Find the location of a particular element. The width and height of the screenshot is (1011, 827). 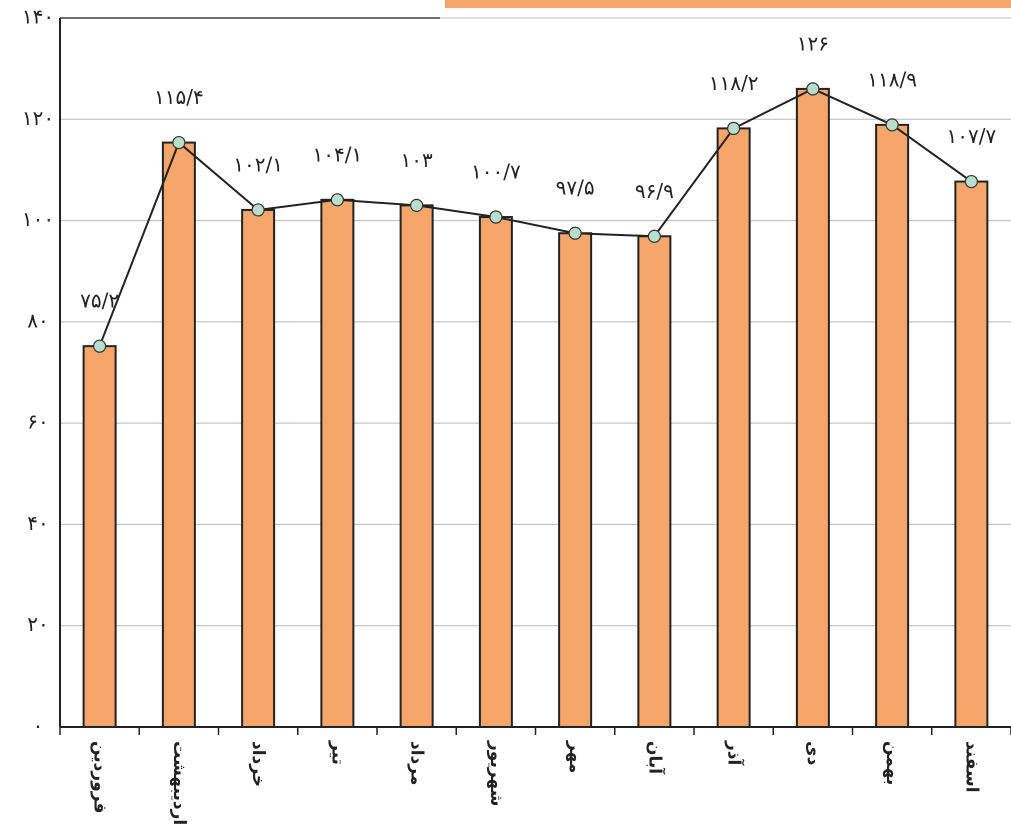

y-tick-label: ۱۴۰ is located at coordinates (38, 17).